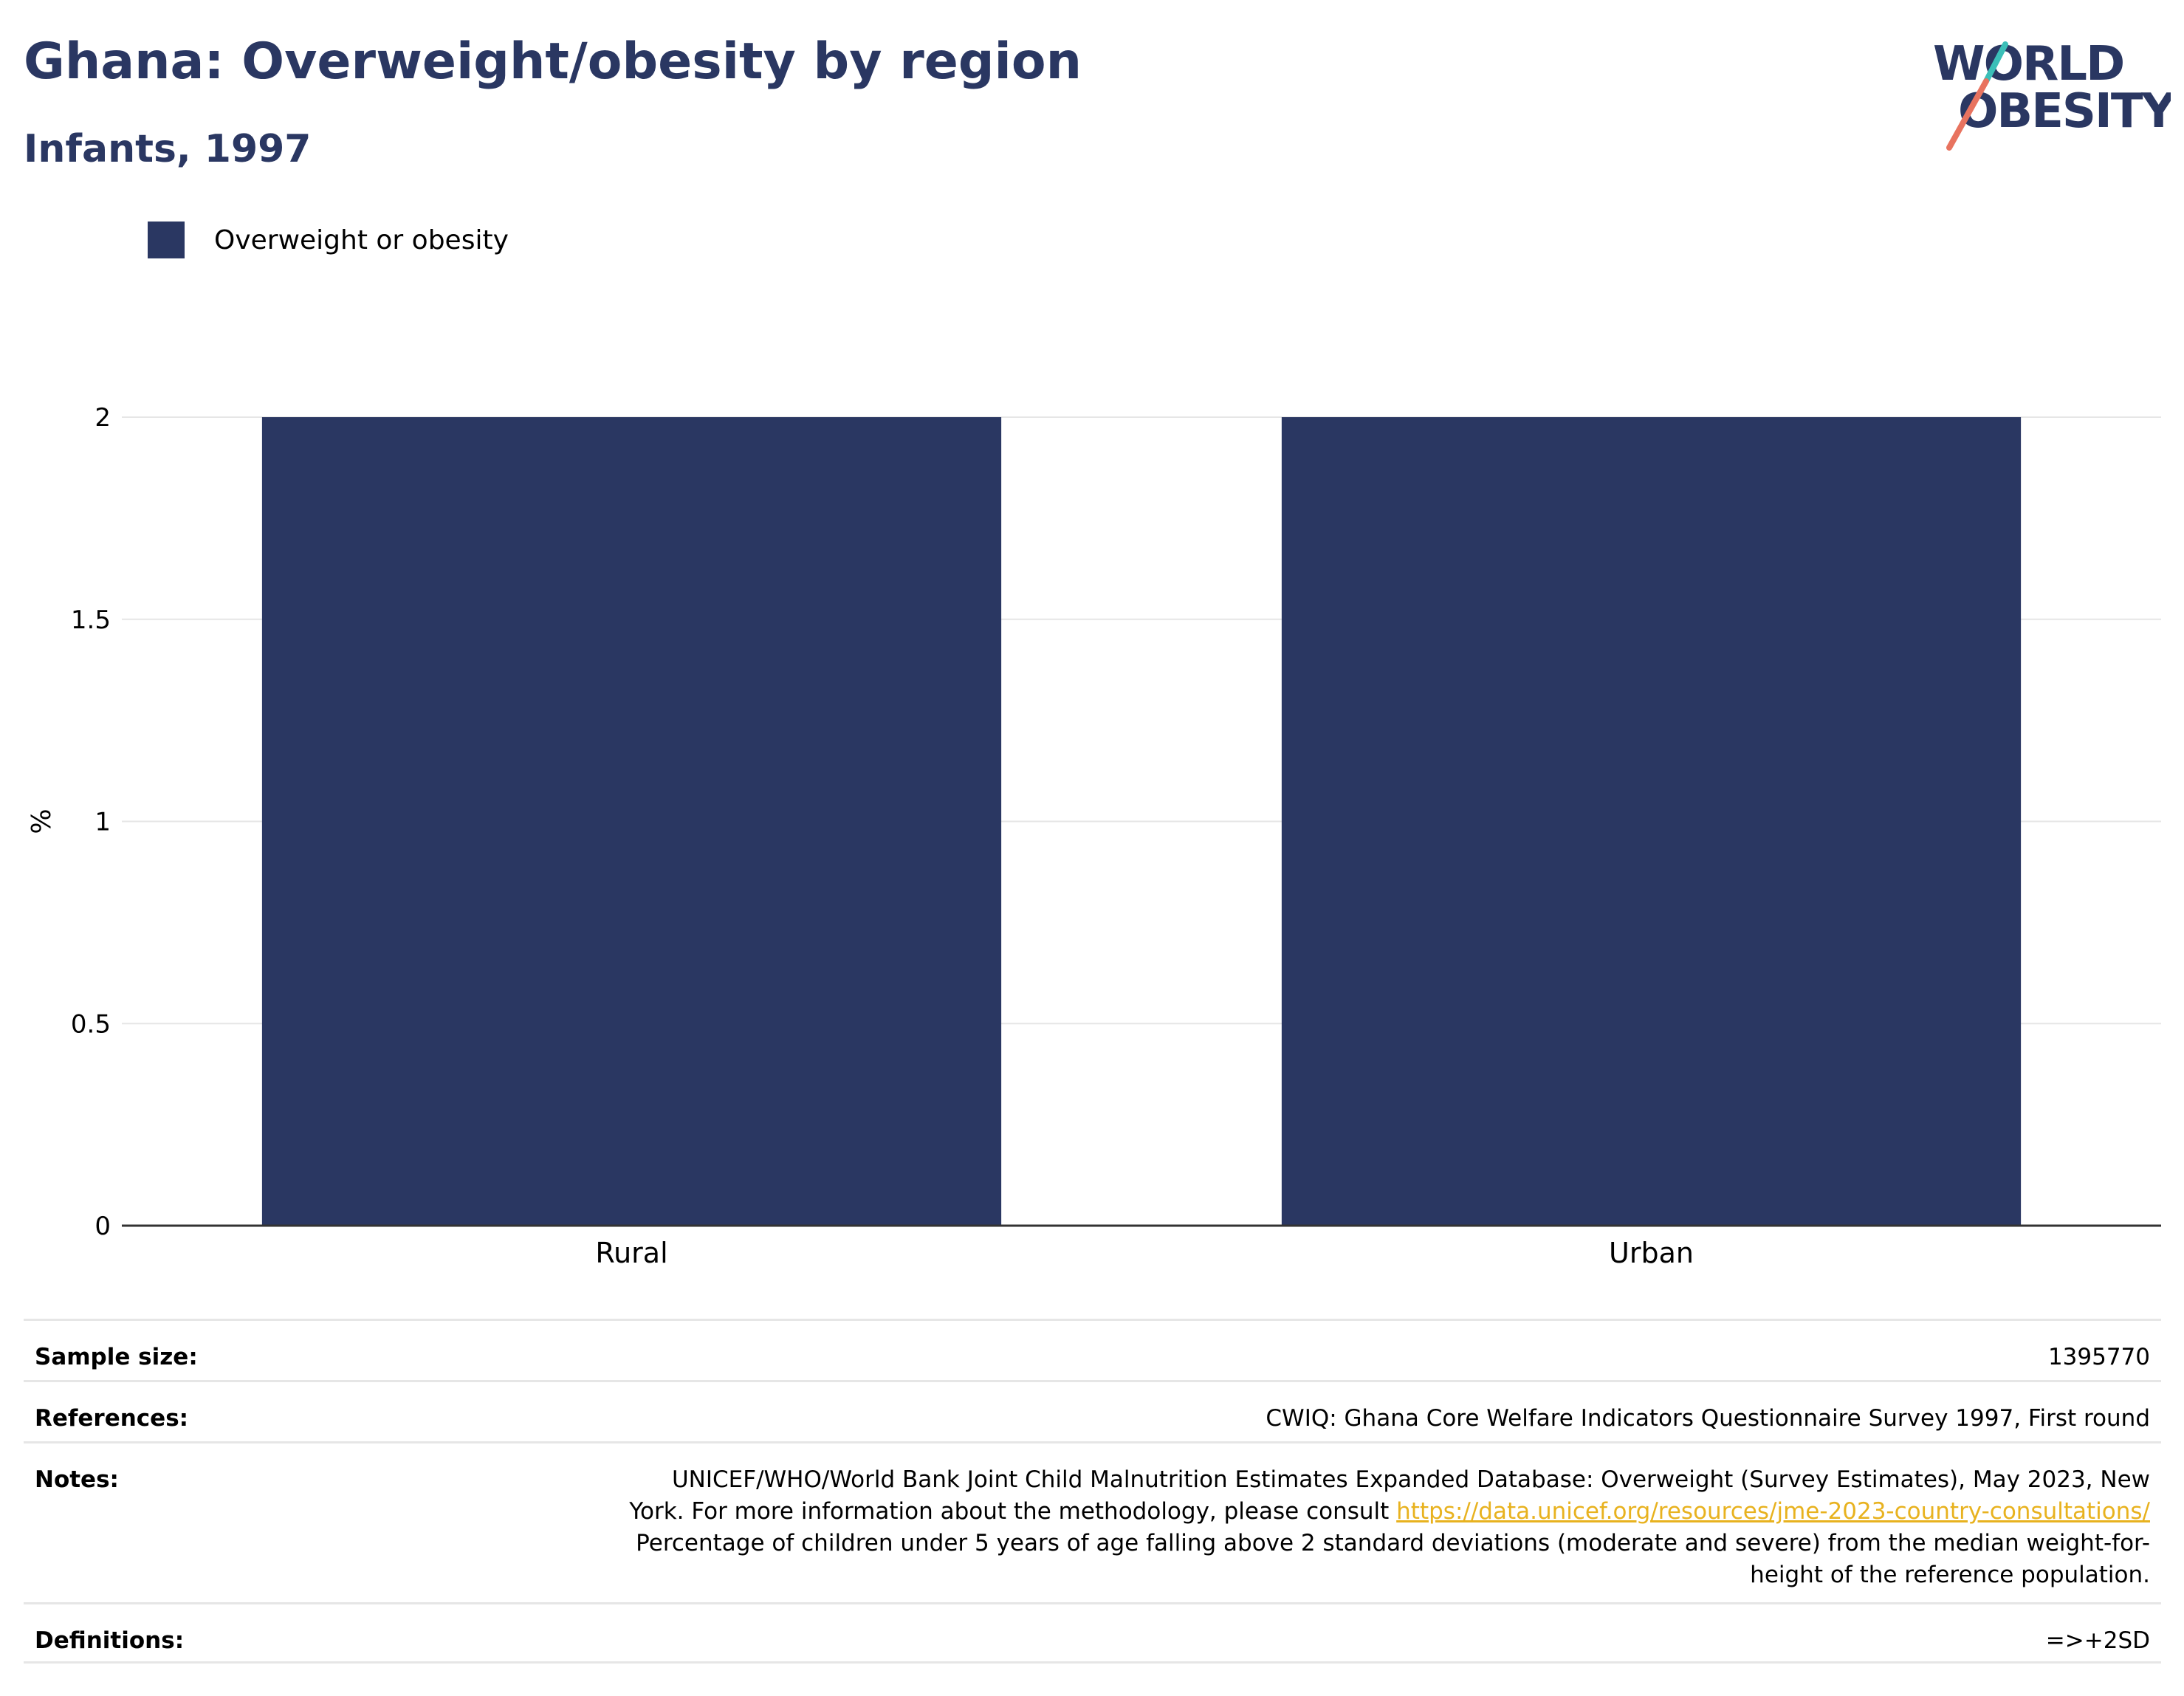 This screenshot has height=1696, width=2184. I want to click on y-tick-labels: 0 0.5 1 1.5 2, so click(91, 822).